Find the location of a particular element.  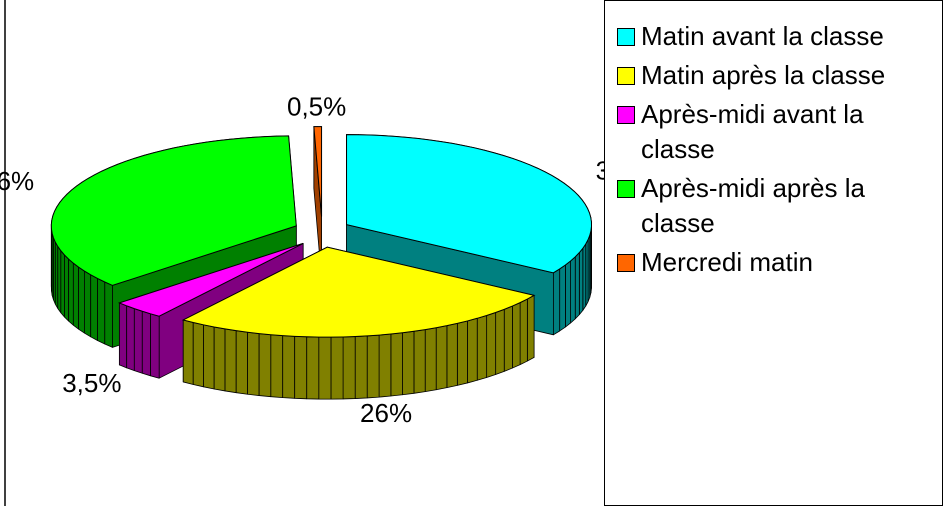

legend-entry: Après-midi avant la classe is located at coordinates (779, 132).